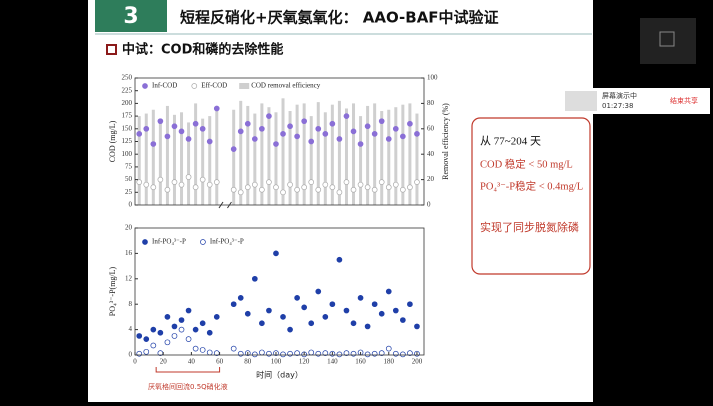 This screenshot has height=406, width=713. What do you see at coordinates (129, 228) in the screenshot?
I see `y-tick-label: 20` at bounding box center [129, 228].